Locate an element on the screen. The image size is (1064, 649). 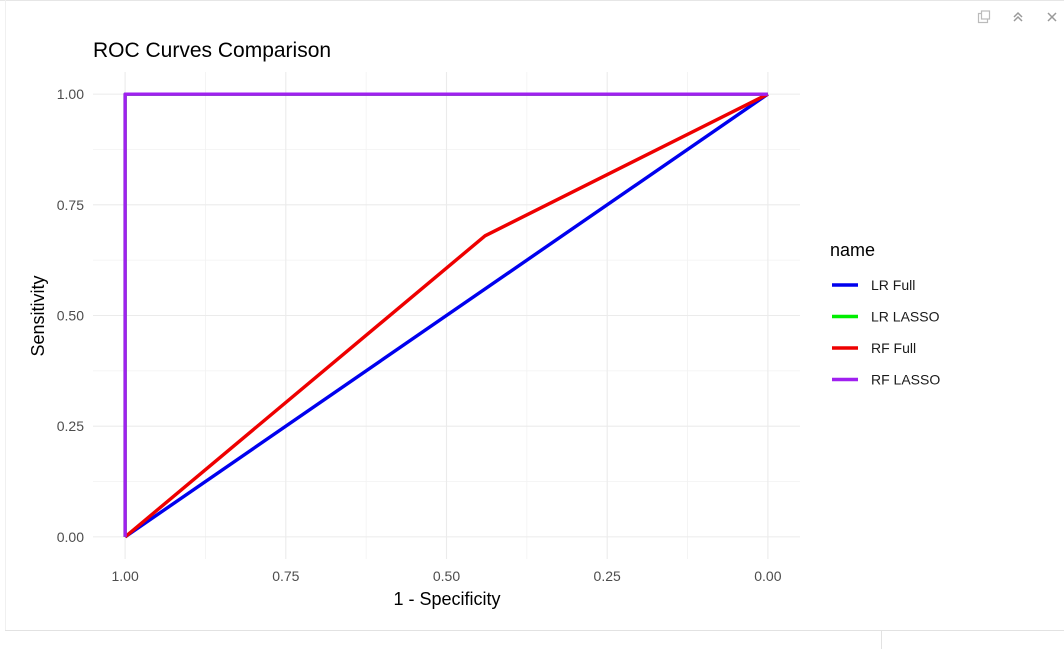
x-tick-label: 0.00 is located at coordinates (767, 576).